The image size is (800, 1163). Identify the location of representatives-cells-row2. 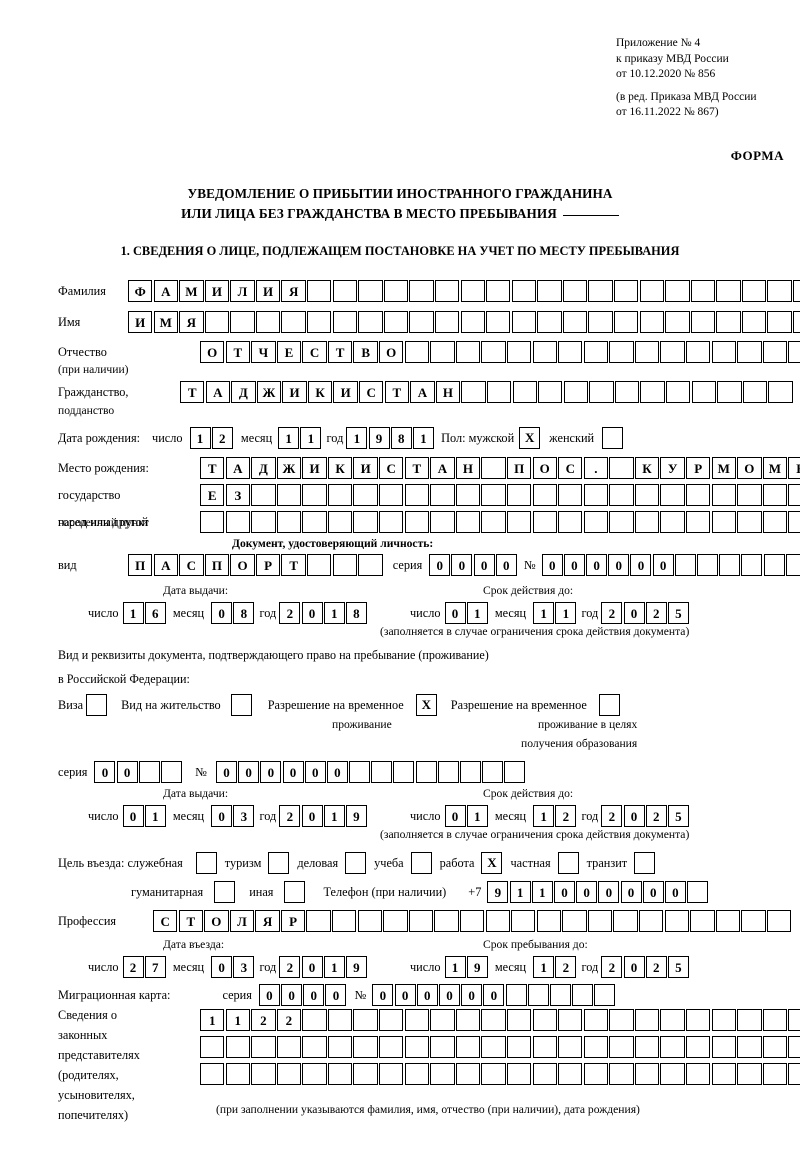
(500, 1047).